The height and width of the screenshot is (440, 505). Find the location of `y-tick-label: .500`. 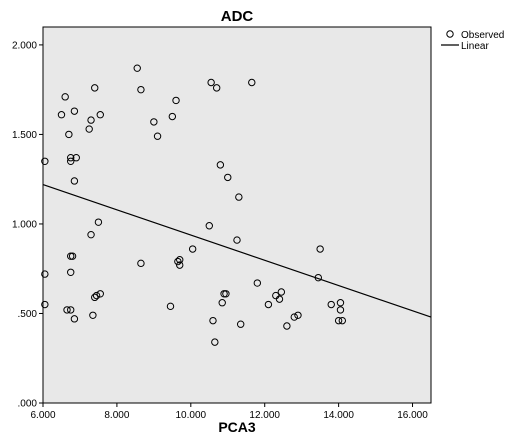

y-tick-label: .500 is located at coordinates (28, 314).